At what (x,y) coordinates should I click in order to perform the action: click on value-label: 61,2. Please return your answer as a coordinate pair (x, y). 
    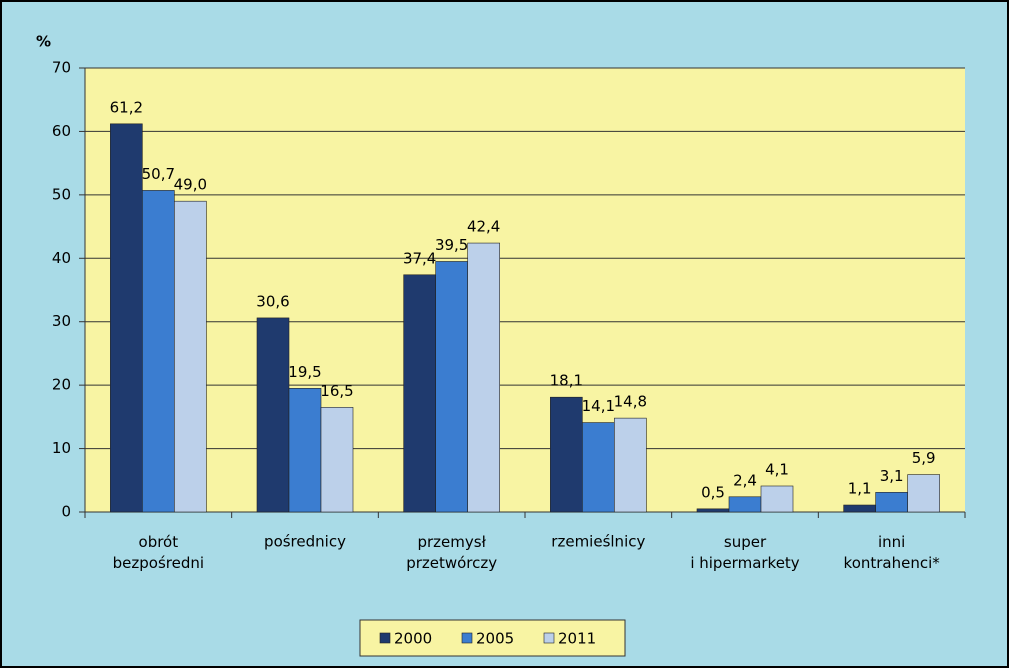
    Looking at the image, I should click on (126, 107).